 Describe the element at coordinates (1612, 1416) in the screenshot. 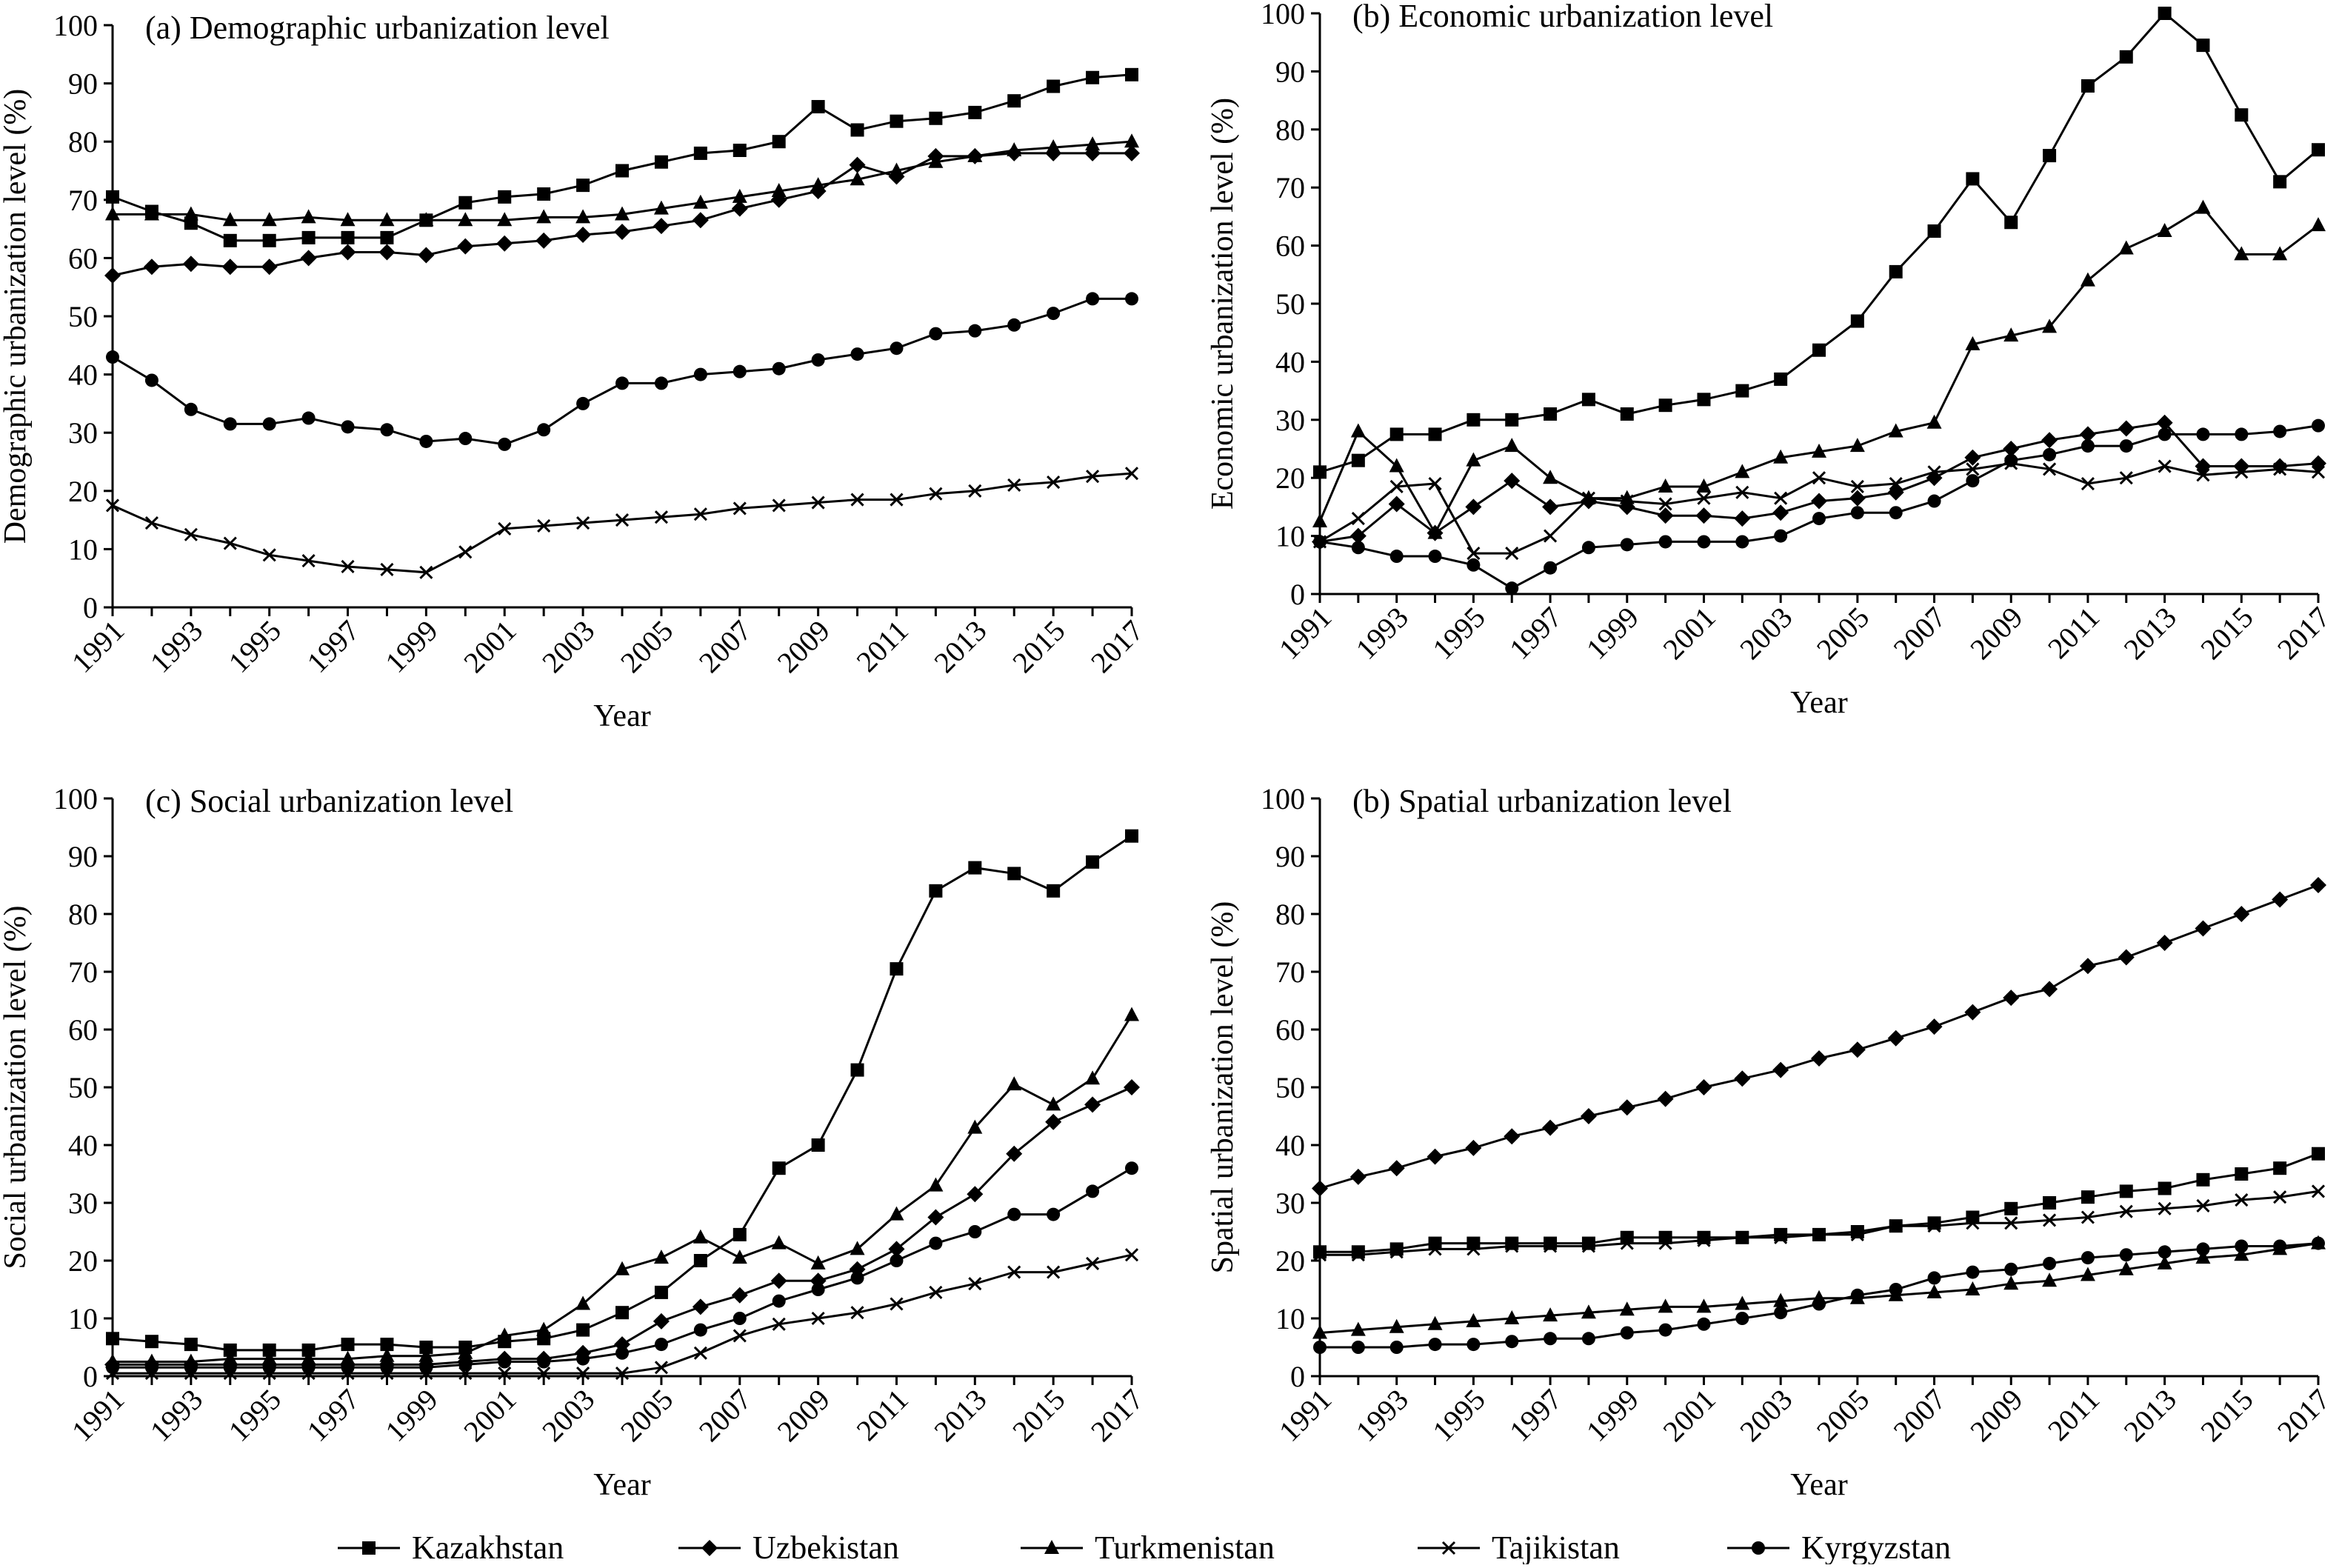

I see `x-tick-label: 1999` at that location.